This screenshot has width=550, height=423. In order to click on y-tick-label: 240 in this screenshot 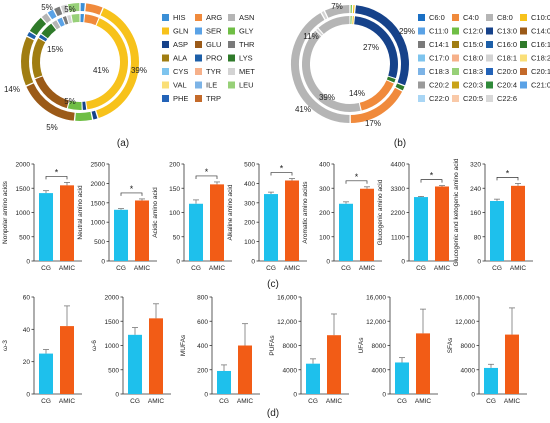, I will do `click(475, 189)`.